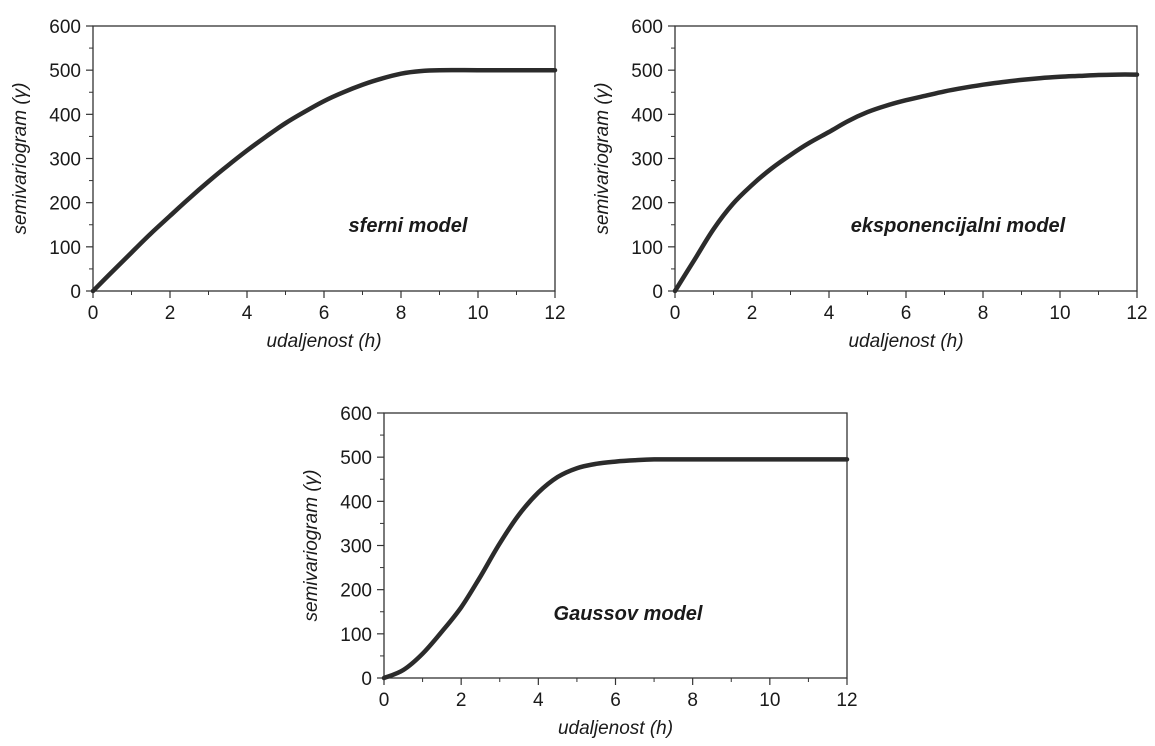  I want to click on model-annotation: eksponencijalni model, so click(958, 226).